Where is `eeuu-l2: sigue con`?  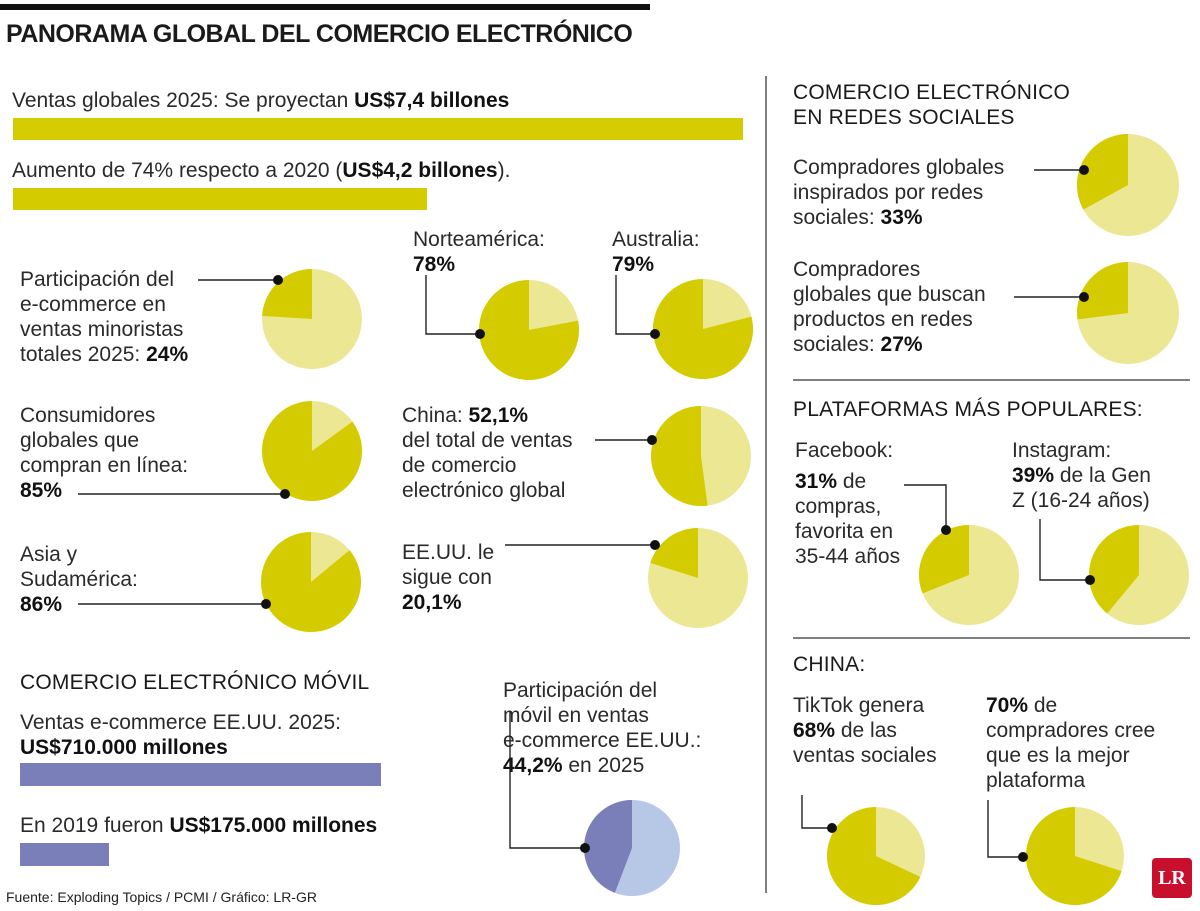
eeuu-l2: sigue con is located at coordinates (447, 577).